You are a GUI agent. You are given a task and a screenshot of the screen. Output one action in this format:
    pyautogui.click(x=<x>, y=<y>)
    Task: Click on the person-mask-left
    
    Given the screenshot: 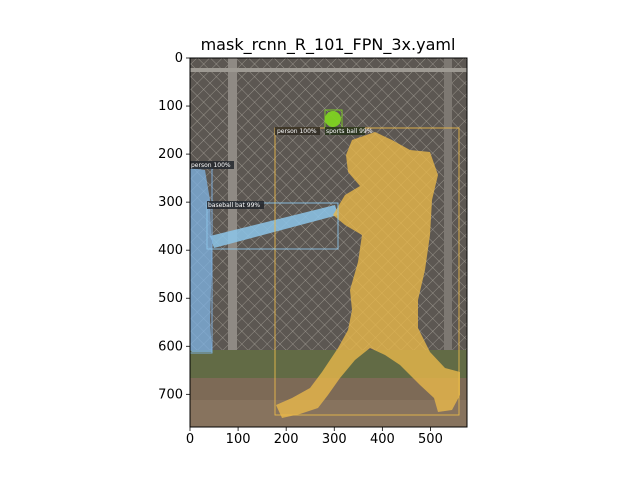 What is the action you would take?
    pyautogui.click(x=201, y=260)
    